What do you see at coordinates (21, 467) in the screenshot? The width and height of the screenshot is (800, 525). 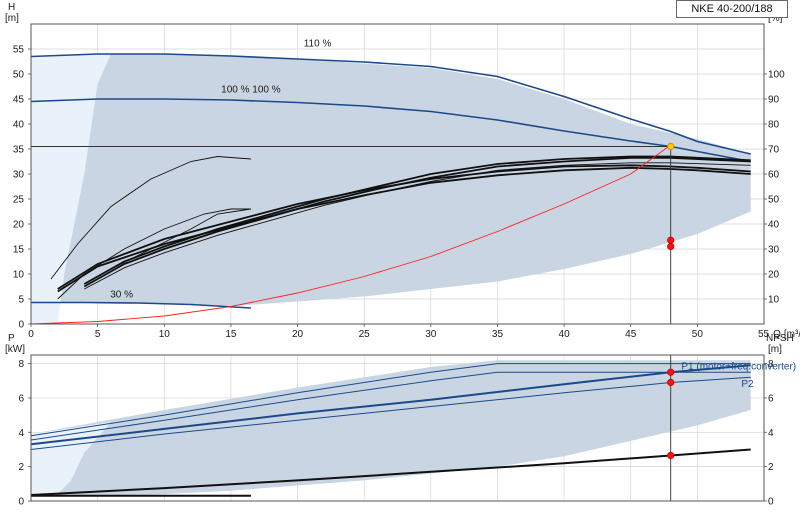 I see `y-tick-label: 2` at bounding box center [21, 467].